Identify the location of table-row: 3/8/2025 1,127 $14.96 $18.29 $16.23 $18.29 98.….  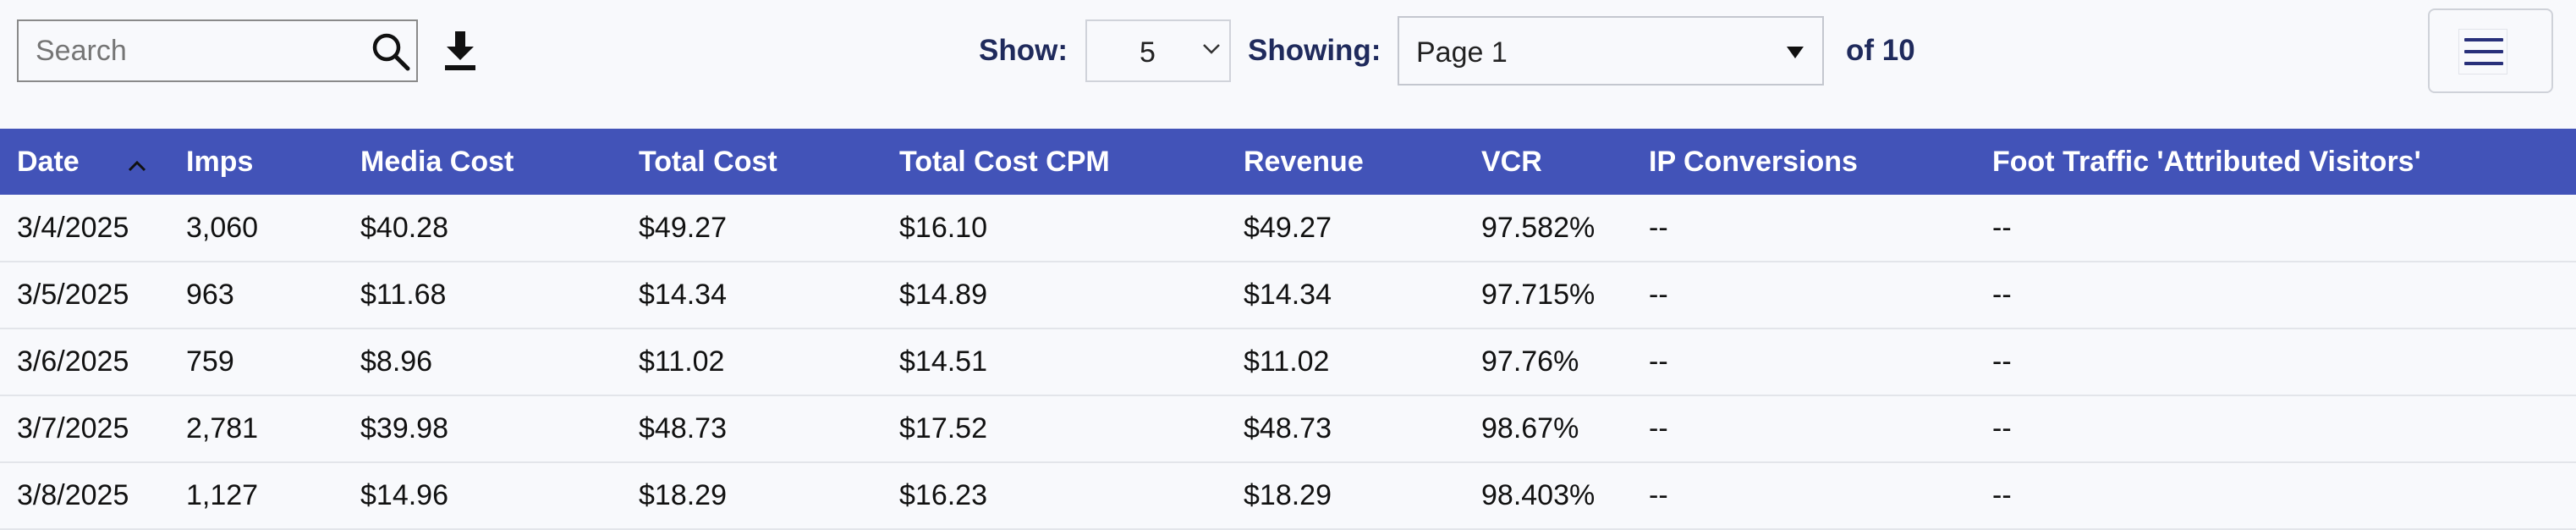
(1288, 495).